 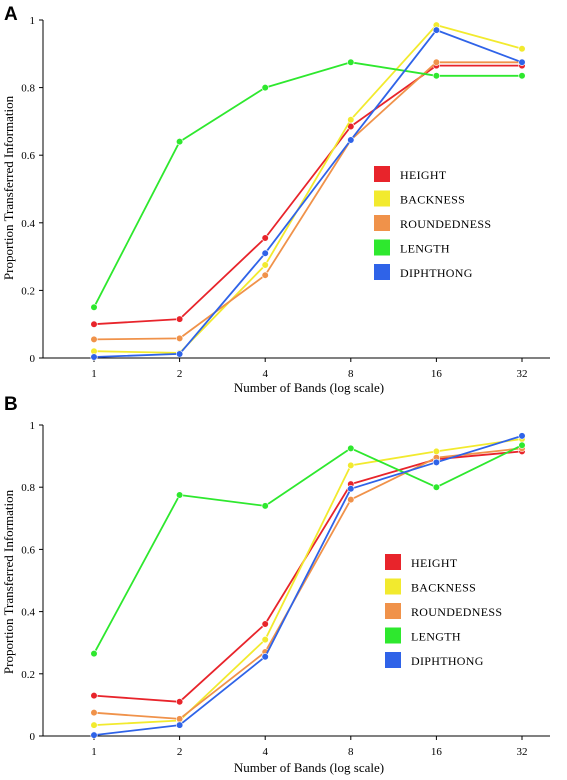 I want to click on legend-label-diphthong: DIPHTHONG, so click(x=436, y=273).